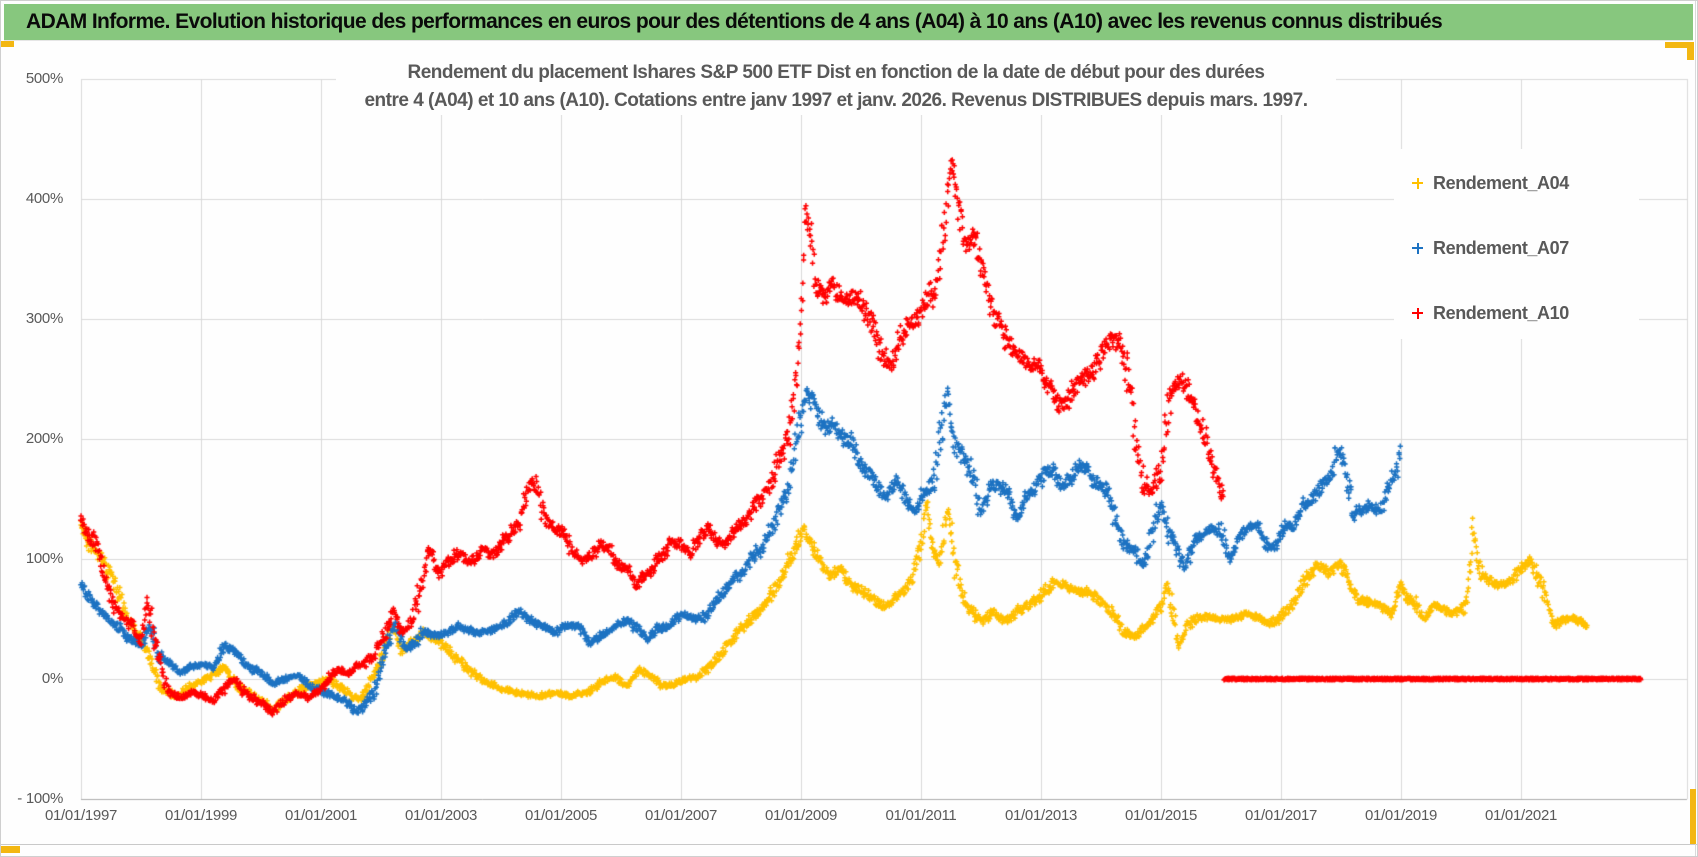  What do you see at coordinates (1401, 815) in the screenshot?
I see `x-tick-label: 01/01/2019` at bounding box center [1401, 815].